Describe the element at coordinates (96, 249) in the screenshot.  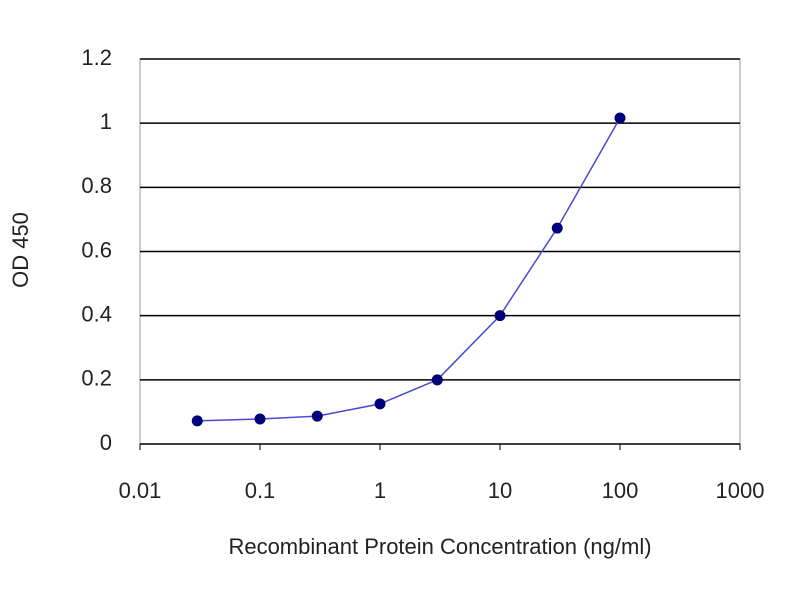
I see `y-tick-label: 0.6` at that location.